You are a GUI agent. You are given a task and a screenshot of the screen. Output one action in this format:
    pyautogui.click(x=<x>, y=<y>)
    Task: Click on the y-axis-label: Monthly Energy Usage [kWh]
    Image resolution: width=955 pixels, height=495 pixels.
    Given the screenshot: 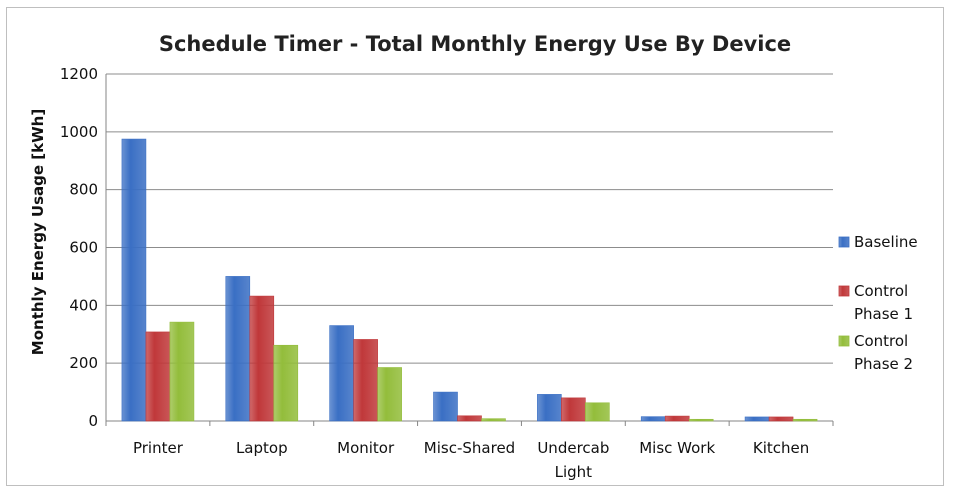 What is the action you would take?
    pyautogui.click(x=38, y=232)
    